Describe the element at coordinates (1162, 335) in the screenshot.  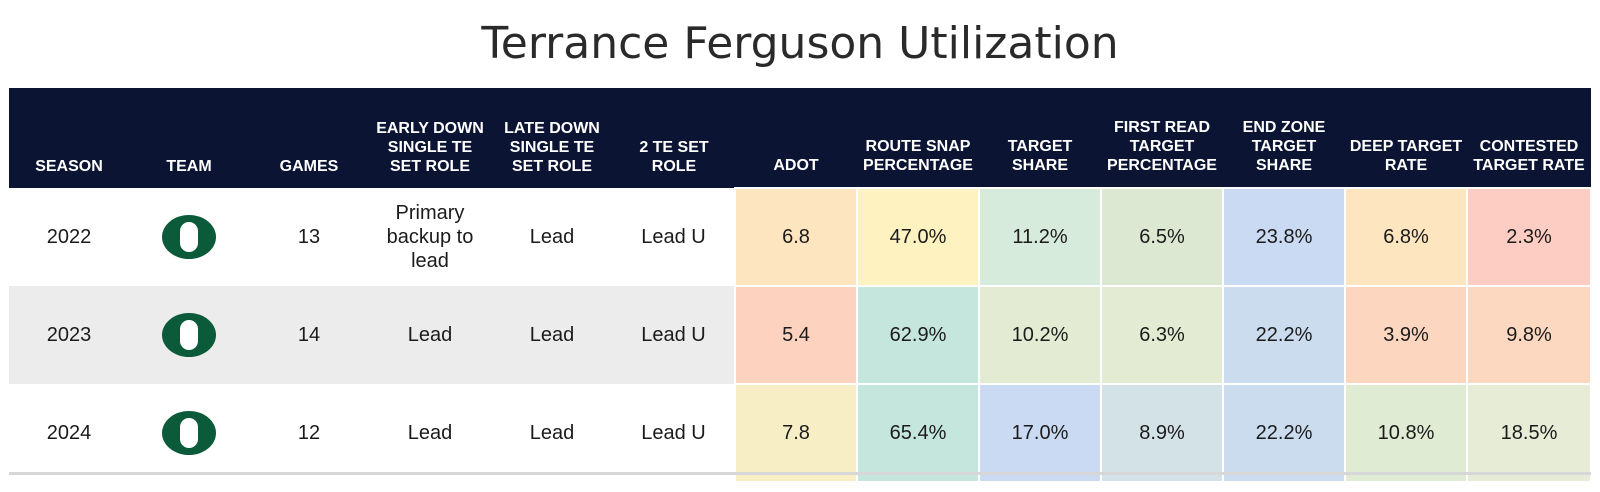
I see `first-read-target-pct-cell: 6.3%` at that location.